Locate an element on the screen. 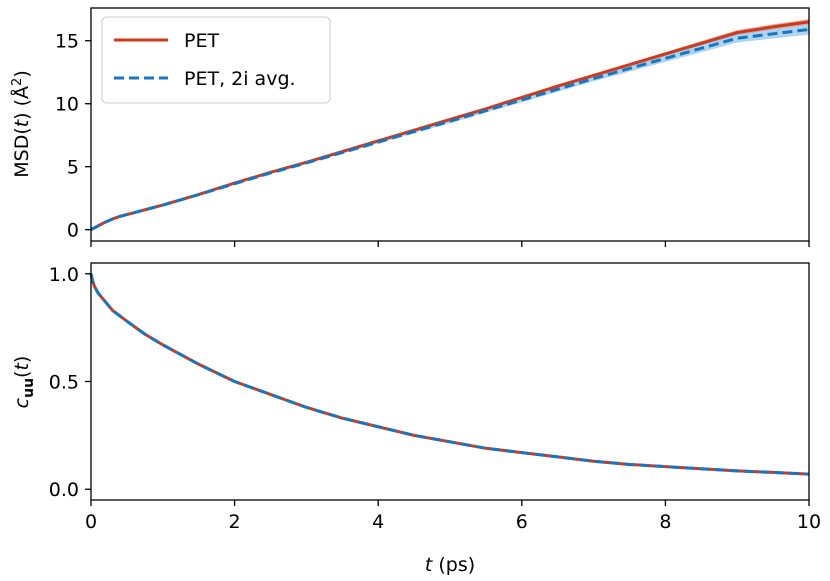 This screenshot has width=830, height=581. legend-label-pet-2i: PET, 2i avg. is located at coordinates (240, 79).